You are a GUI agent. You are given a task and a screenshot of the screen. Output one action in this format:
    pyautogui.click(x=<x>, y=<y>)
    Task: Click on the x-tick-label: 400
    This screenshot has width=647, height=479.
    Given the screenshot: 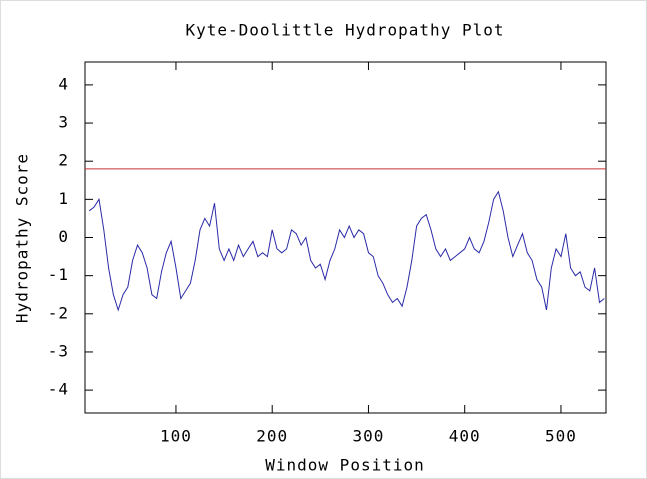 What is the action you would take?
    pyautogui.click(x=465, y=436)
    